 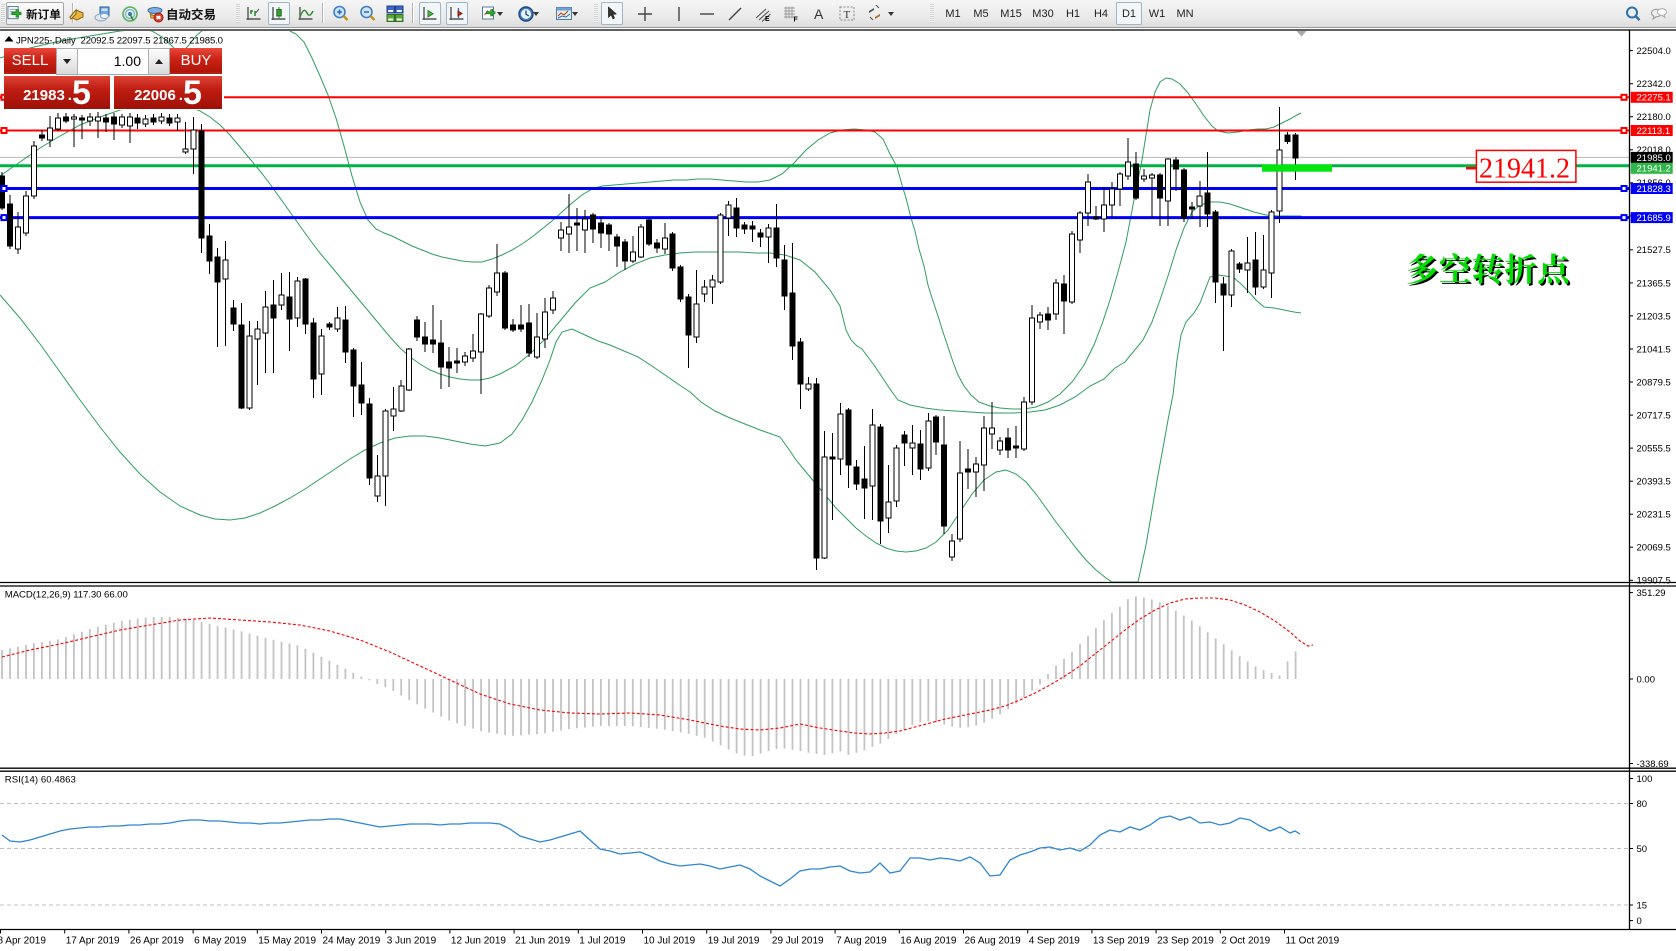 What do you see at coordinates (23, 941) in the screenshot?
I see `svg-text: 8 Apr 2019` at bounding box center [23, 941].